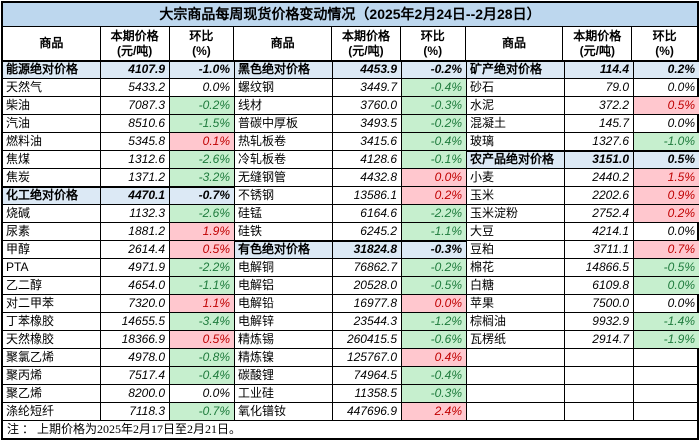 The height and width of the screenshot is (441, 700). What do you see at coordinates (367, 231) in the screenshot?
I see `price-cell: 6245.2` at bounding box center [367, 231].